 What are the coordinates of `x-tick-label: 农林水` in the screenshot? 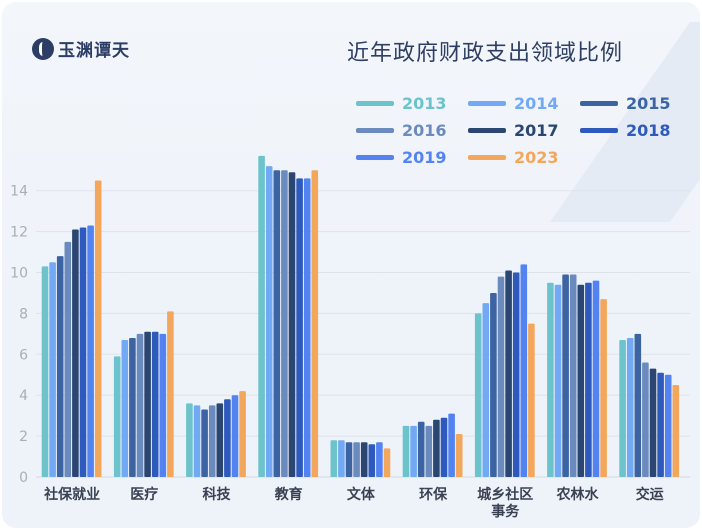 It's located at (578, 494).